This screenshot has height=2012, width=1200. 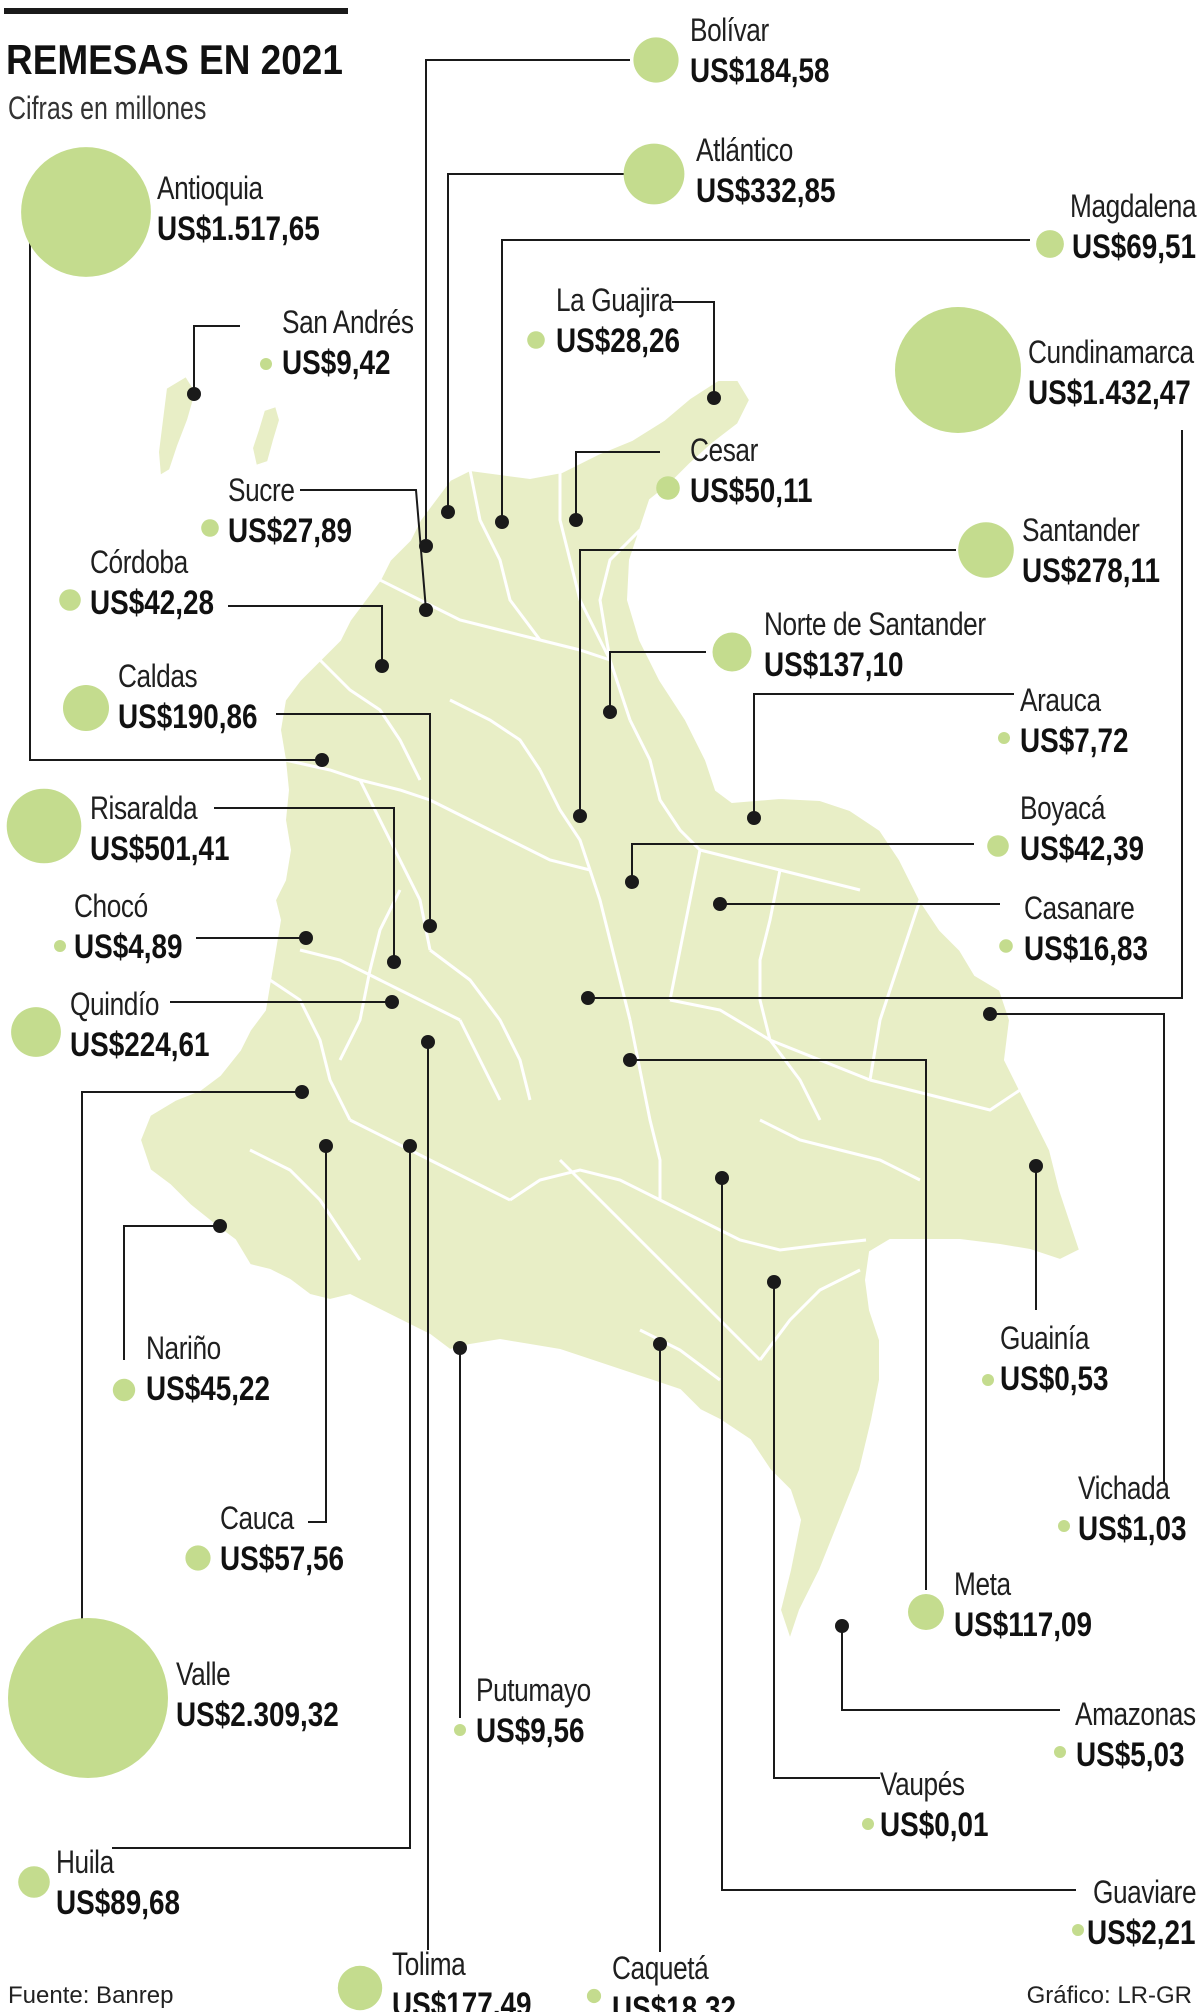 I want to click on location-dot-vichada, so click(x=990, y=1014).